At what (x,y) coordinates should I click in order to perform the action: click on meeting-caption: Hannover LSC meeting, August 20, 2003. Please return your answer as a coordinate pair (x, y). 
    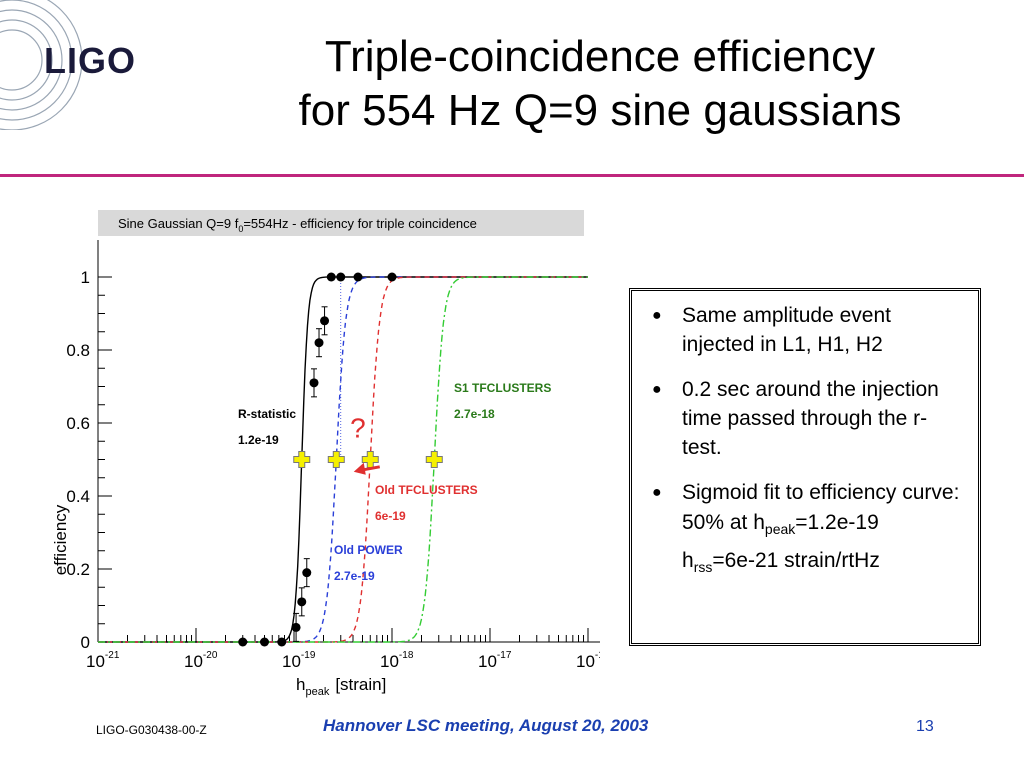
    Looking at the image, I should click on (486, 725).